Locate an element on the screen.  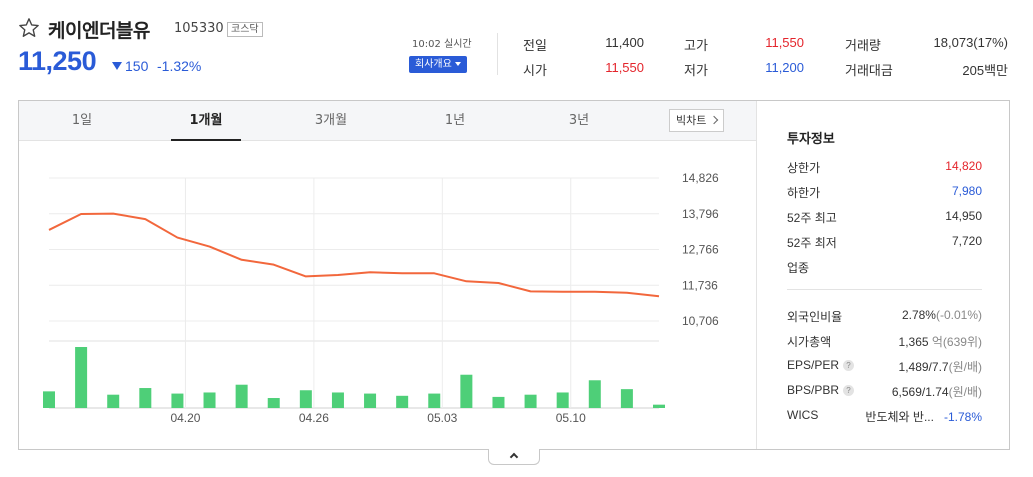
high52-label: 52주 최고 is located at coordinates (812, 218).